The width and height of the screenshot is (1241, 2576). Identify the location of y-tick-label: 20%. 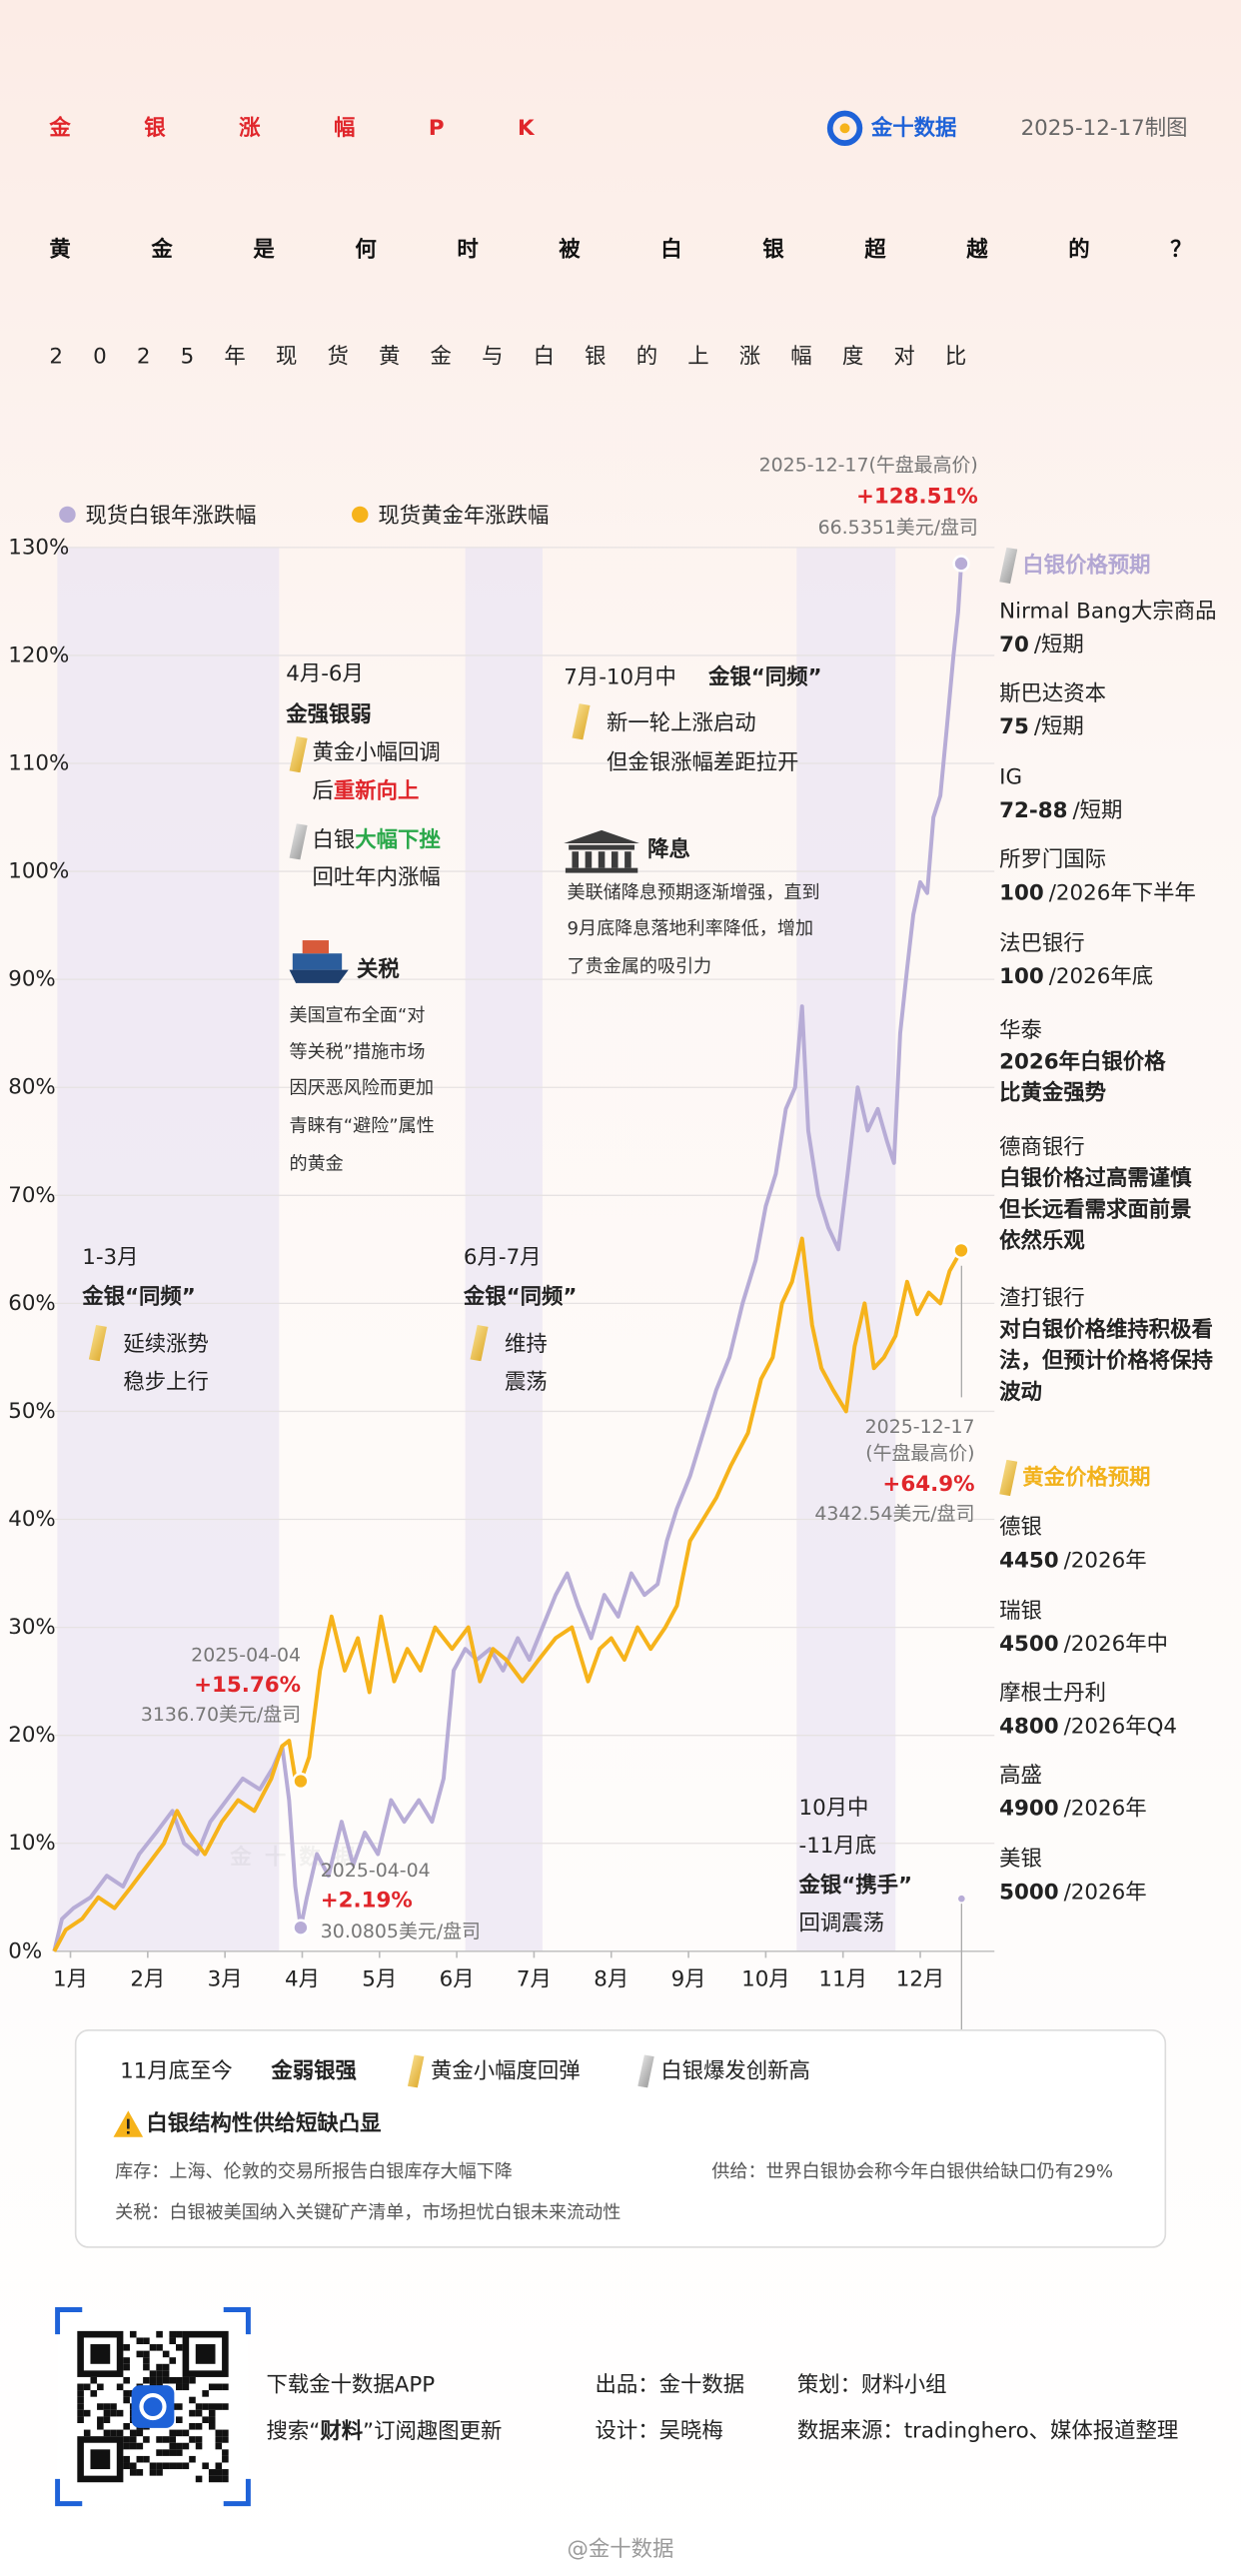
(32, 1735).